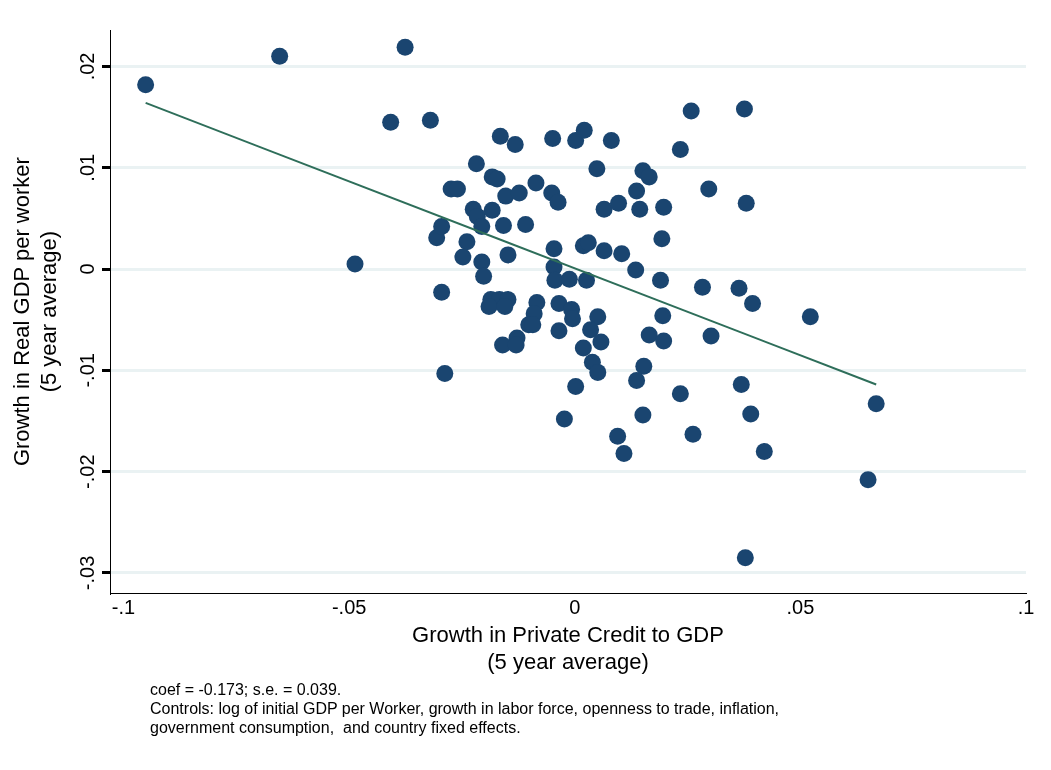 This screenshot has width=1051, height=770. I want to click on y-tick-label: -.03, so click(86, 573).